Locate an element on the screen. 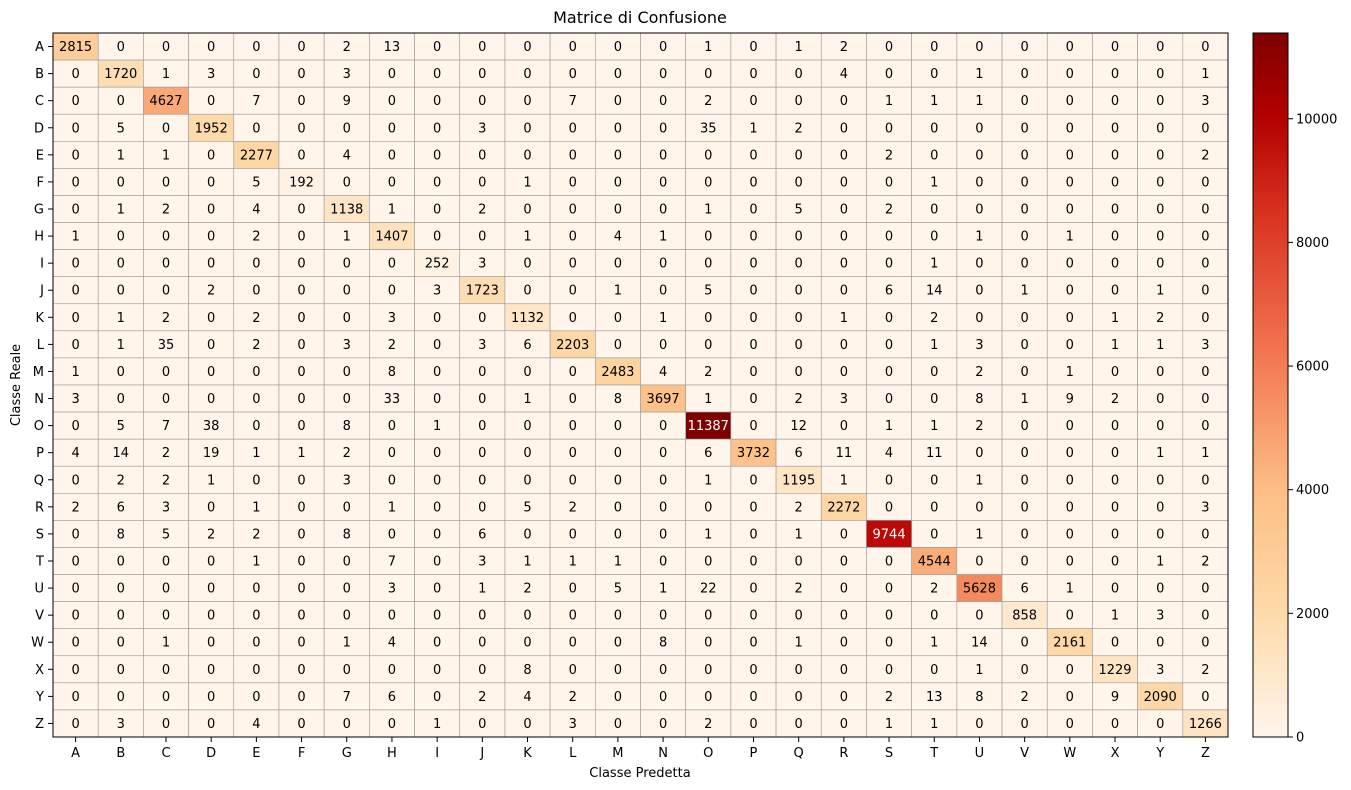 This screenshot has width=1351, height=790. cell-value: 1720 is located at coordinates (120, 74).